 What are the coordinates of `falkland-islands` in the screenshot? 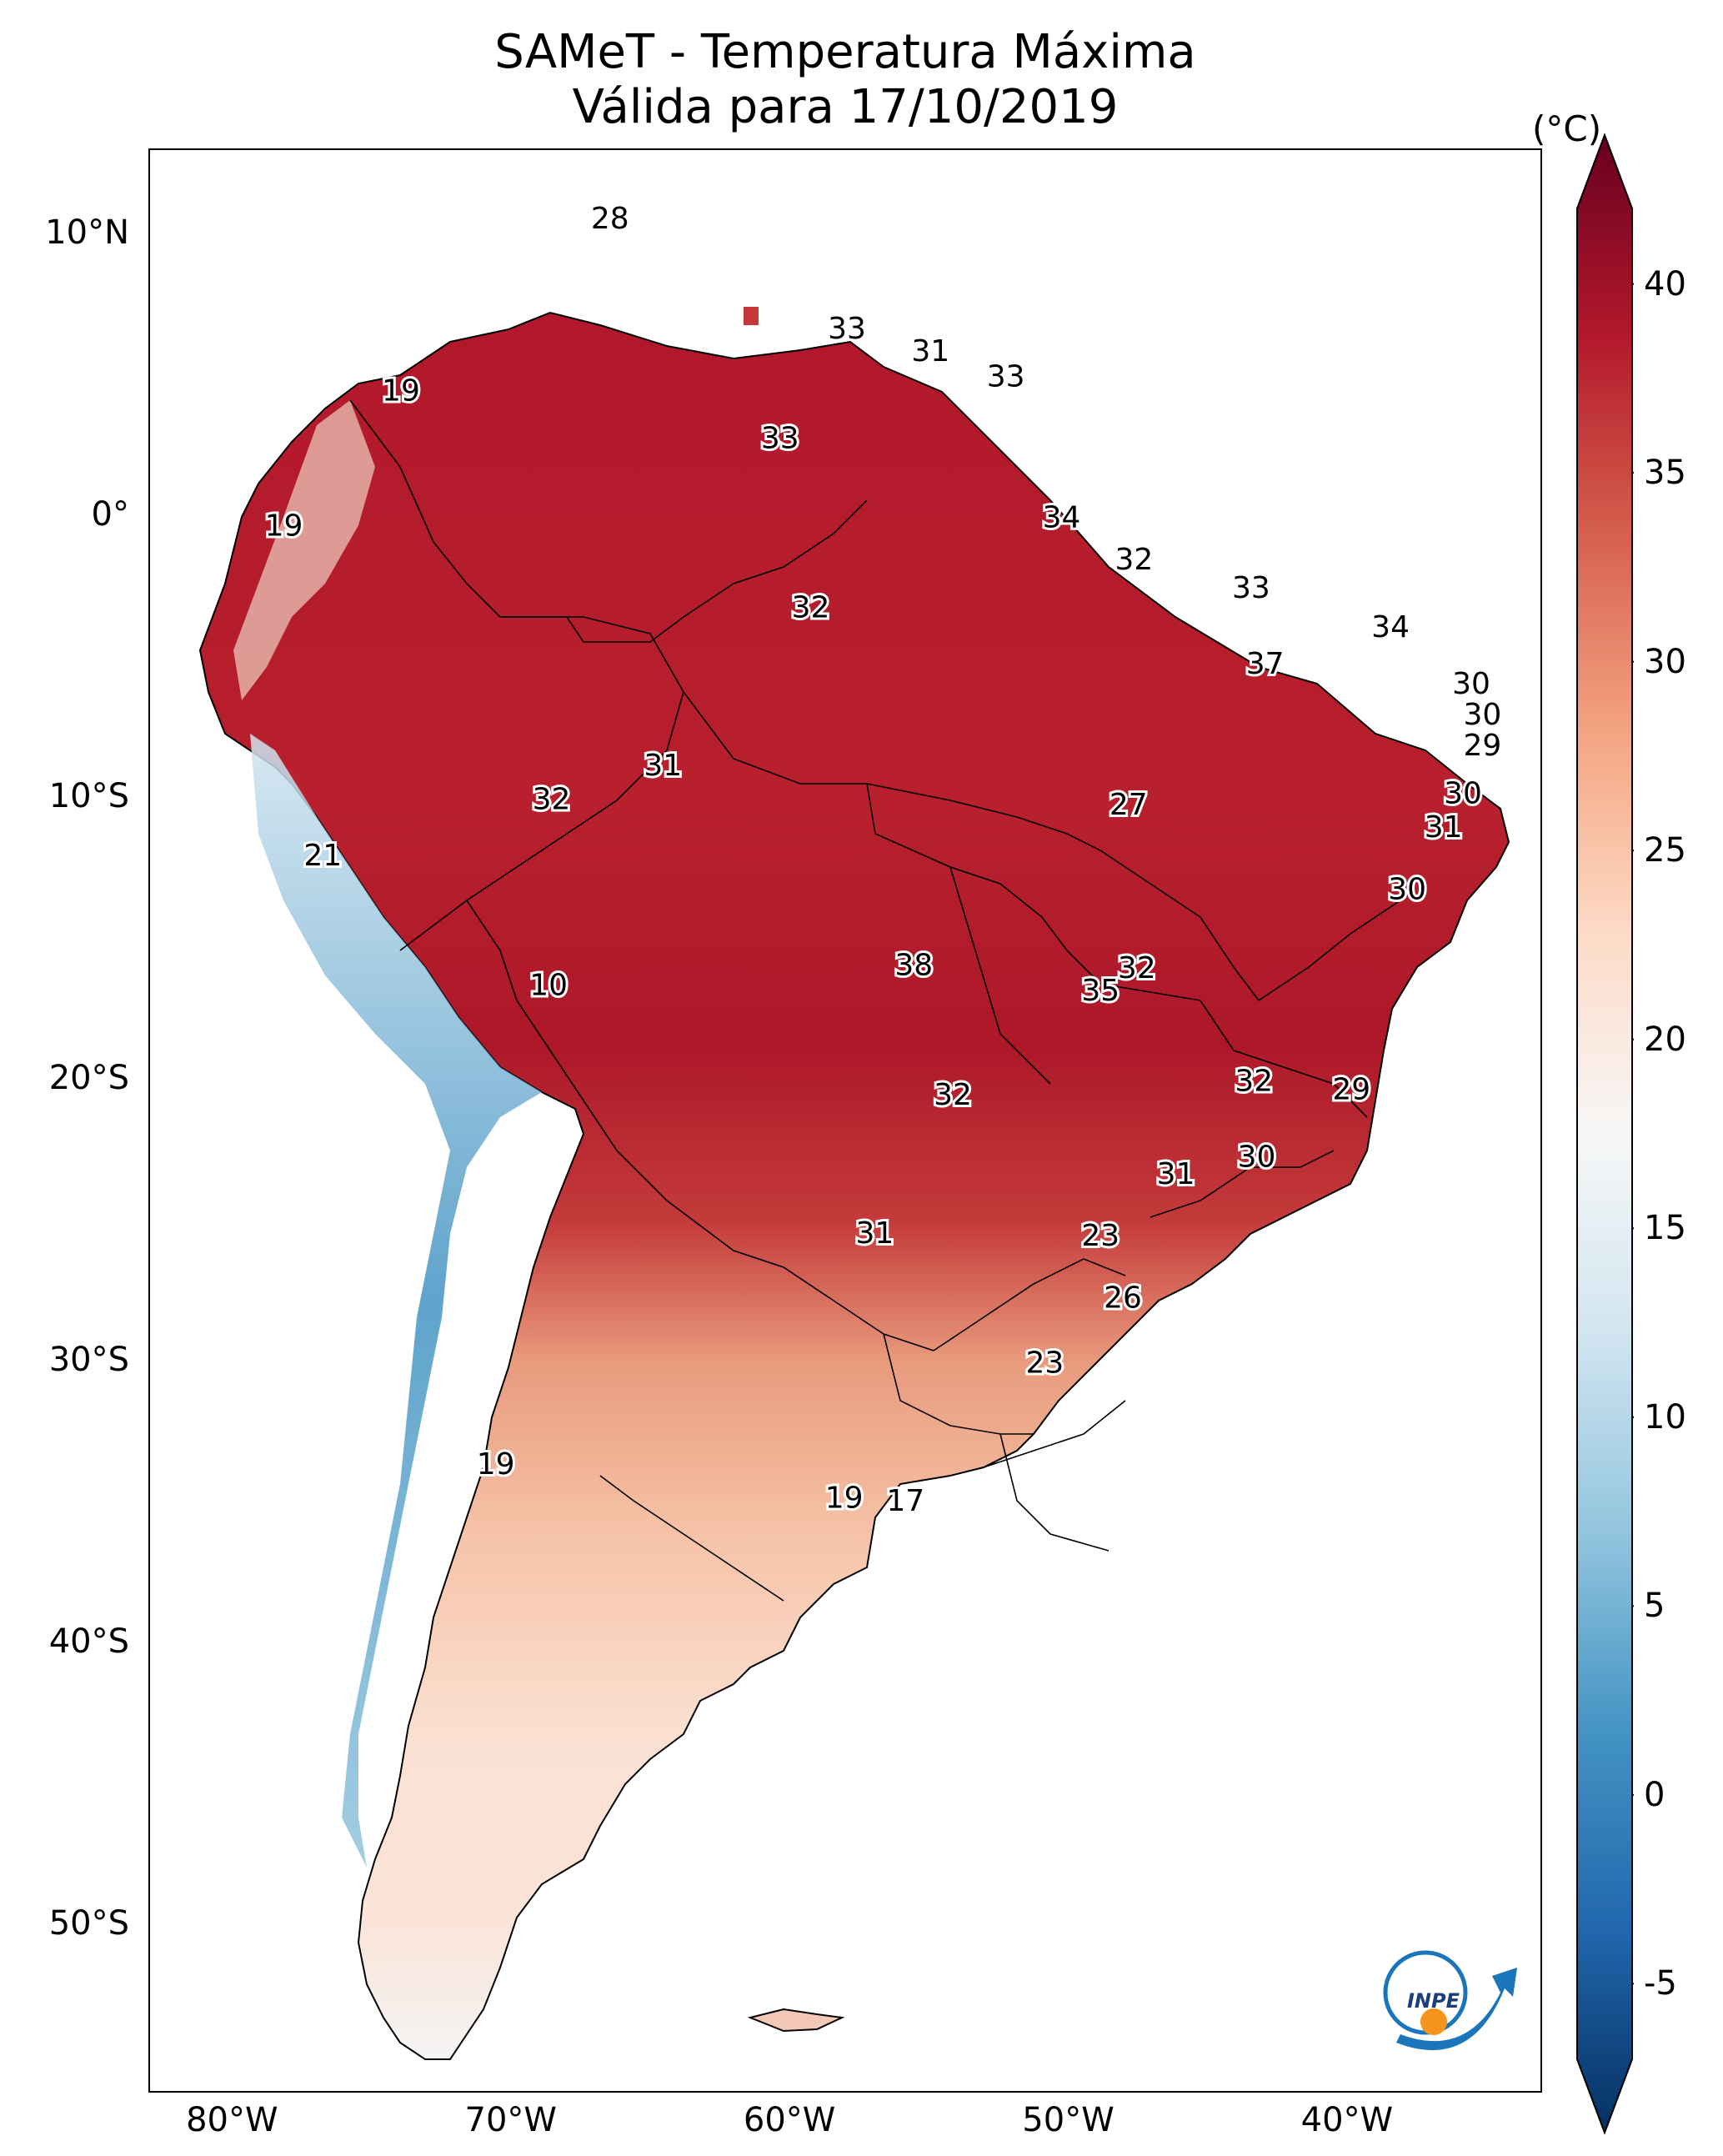 It's located at (796, 2021).